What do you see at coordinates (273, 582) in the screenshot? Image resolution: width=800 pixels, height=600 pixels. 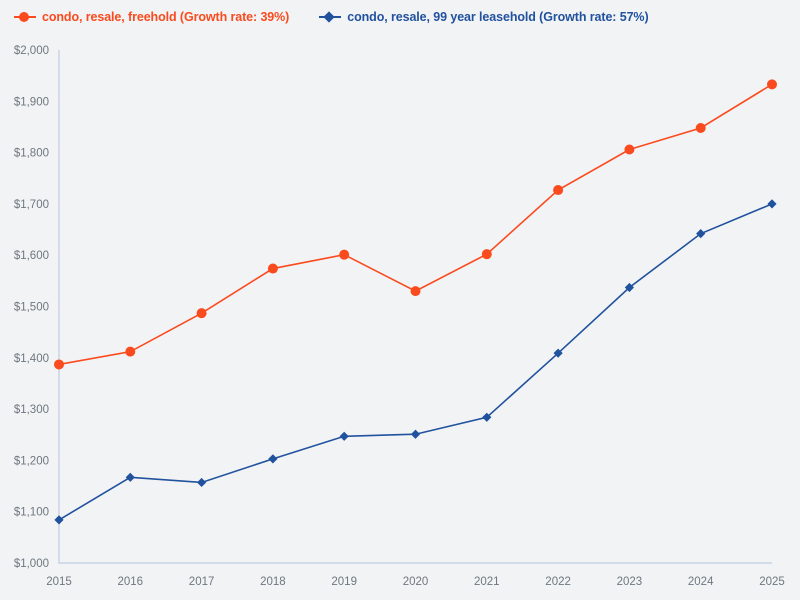 I see `x-tick-label: 2018` at bounding box center [273, 582].